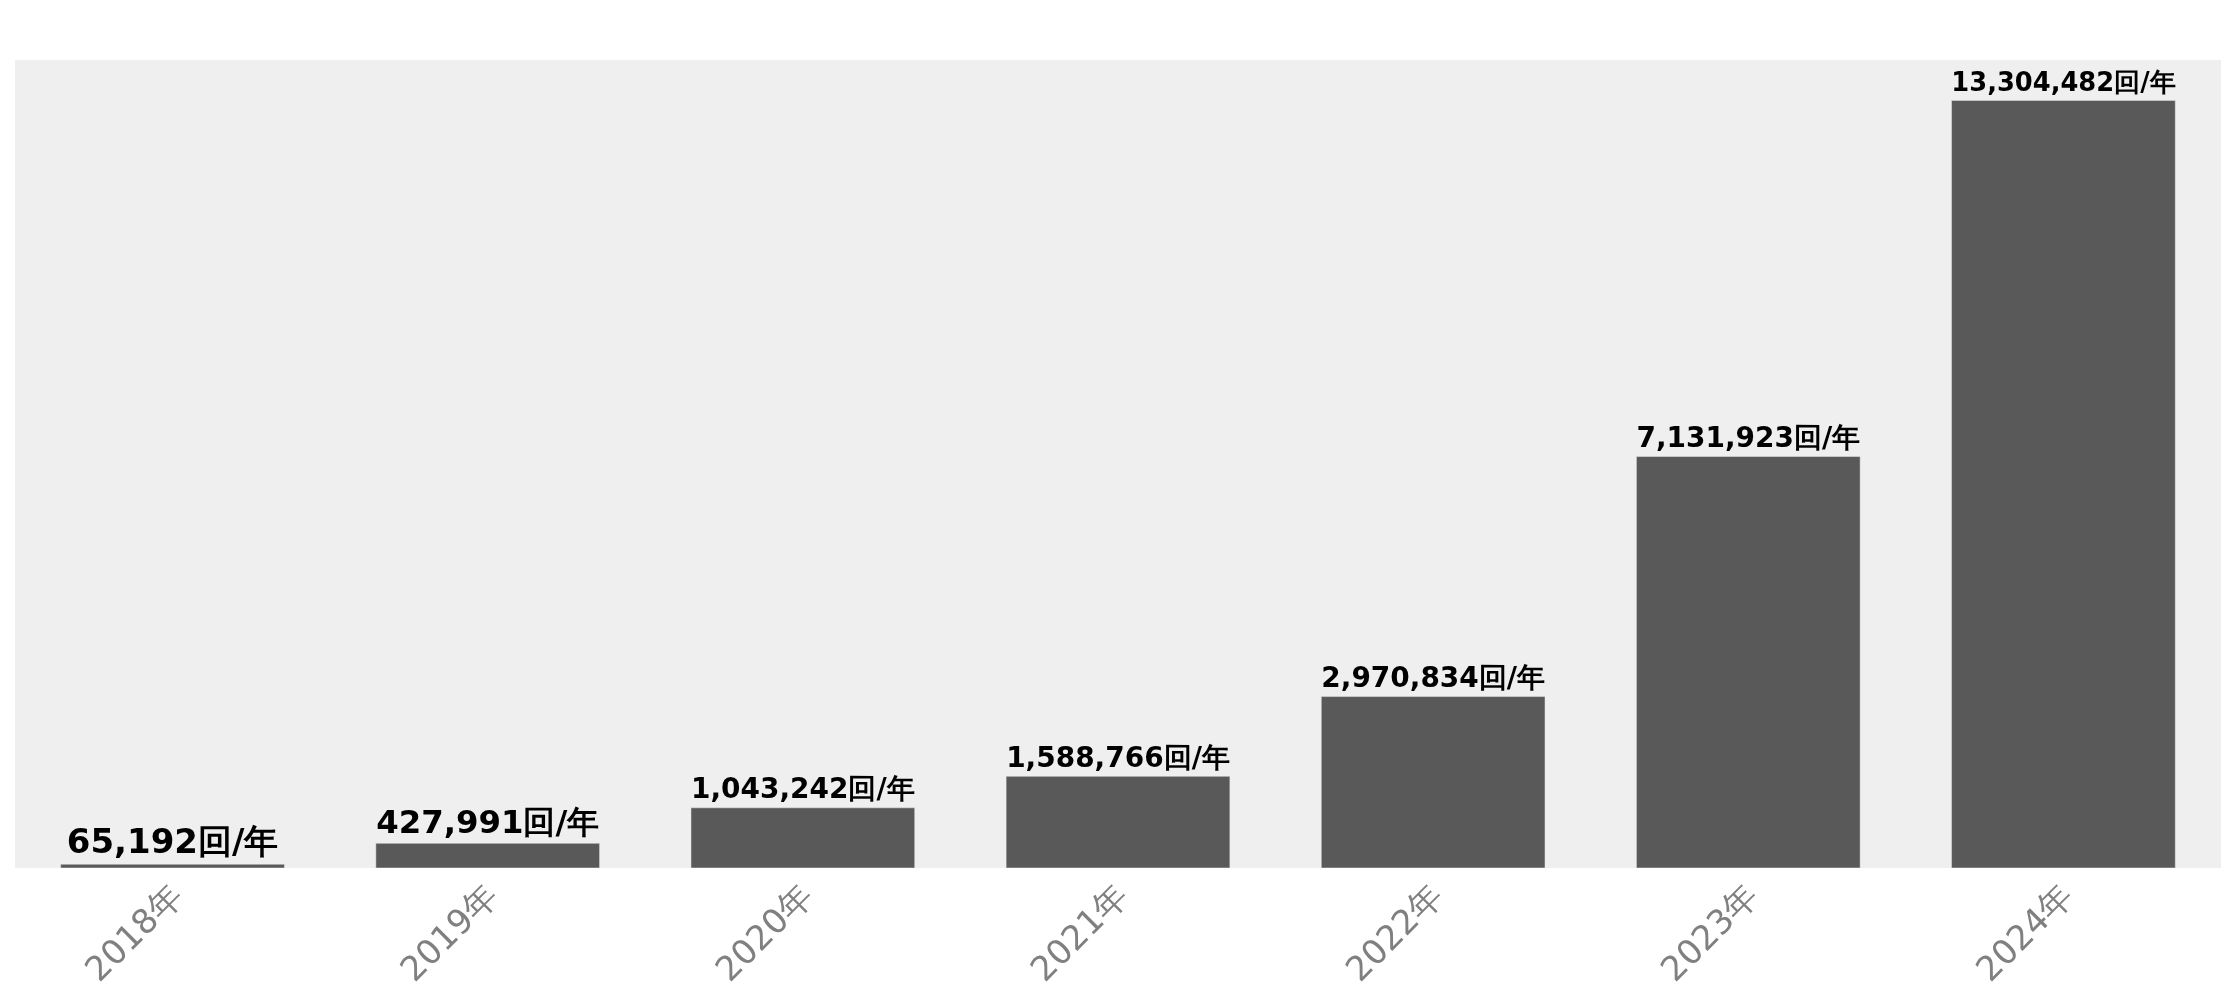  I want to click on data-label: 2,970,834回/年, so click(1433, 678).